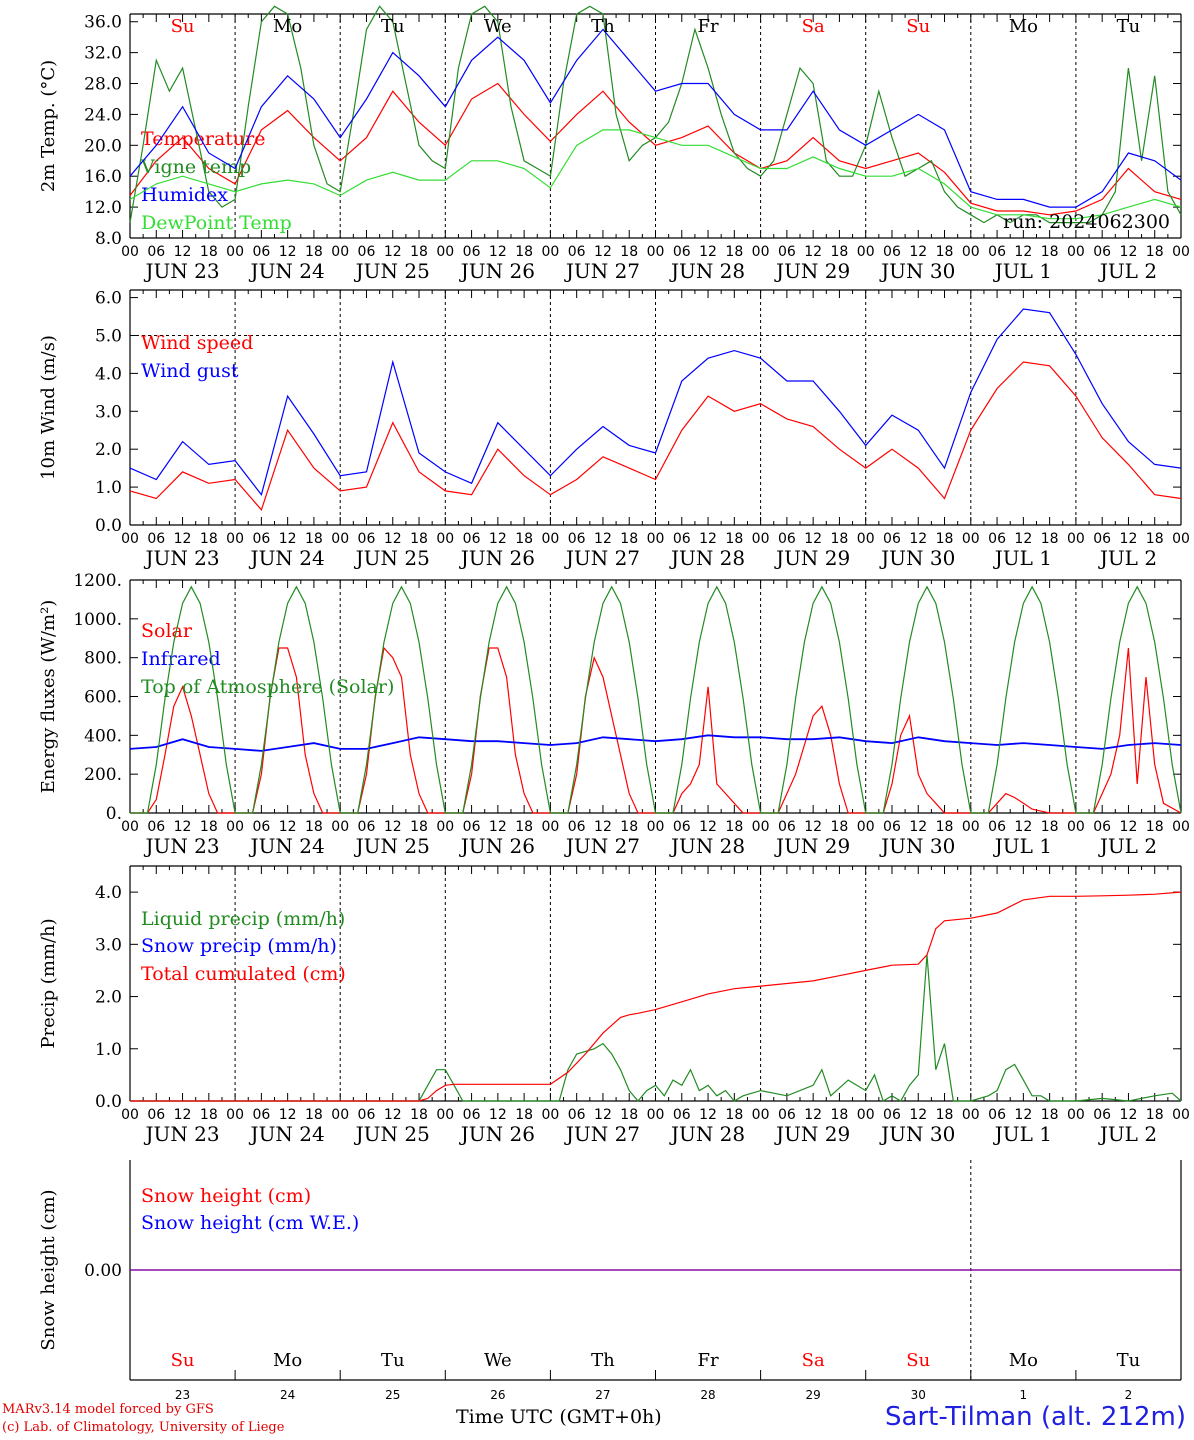  Describe the element at coordinates (108, 450) in the screenshot. I see `y-tick-label: 2.0` at that location.